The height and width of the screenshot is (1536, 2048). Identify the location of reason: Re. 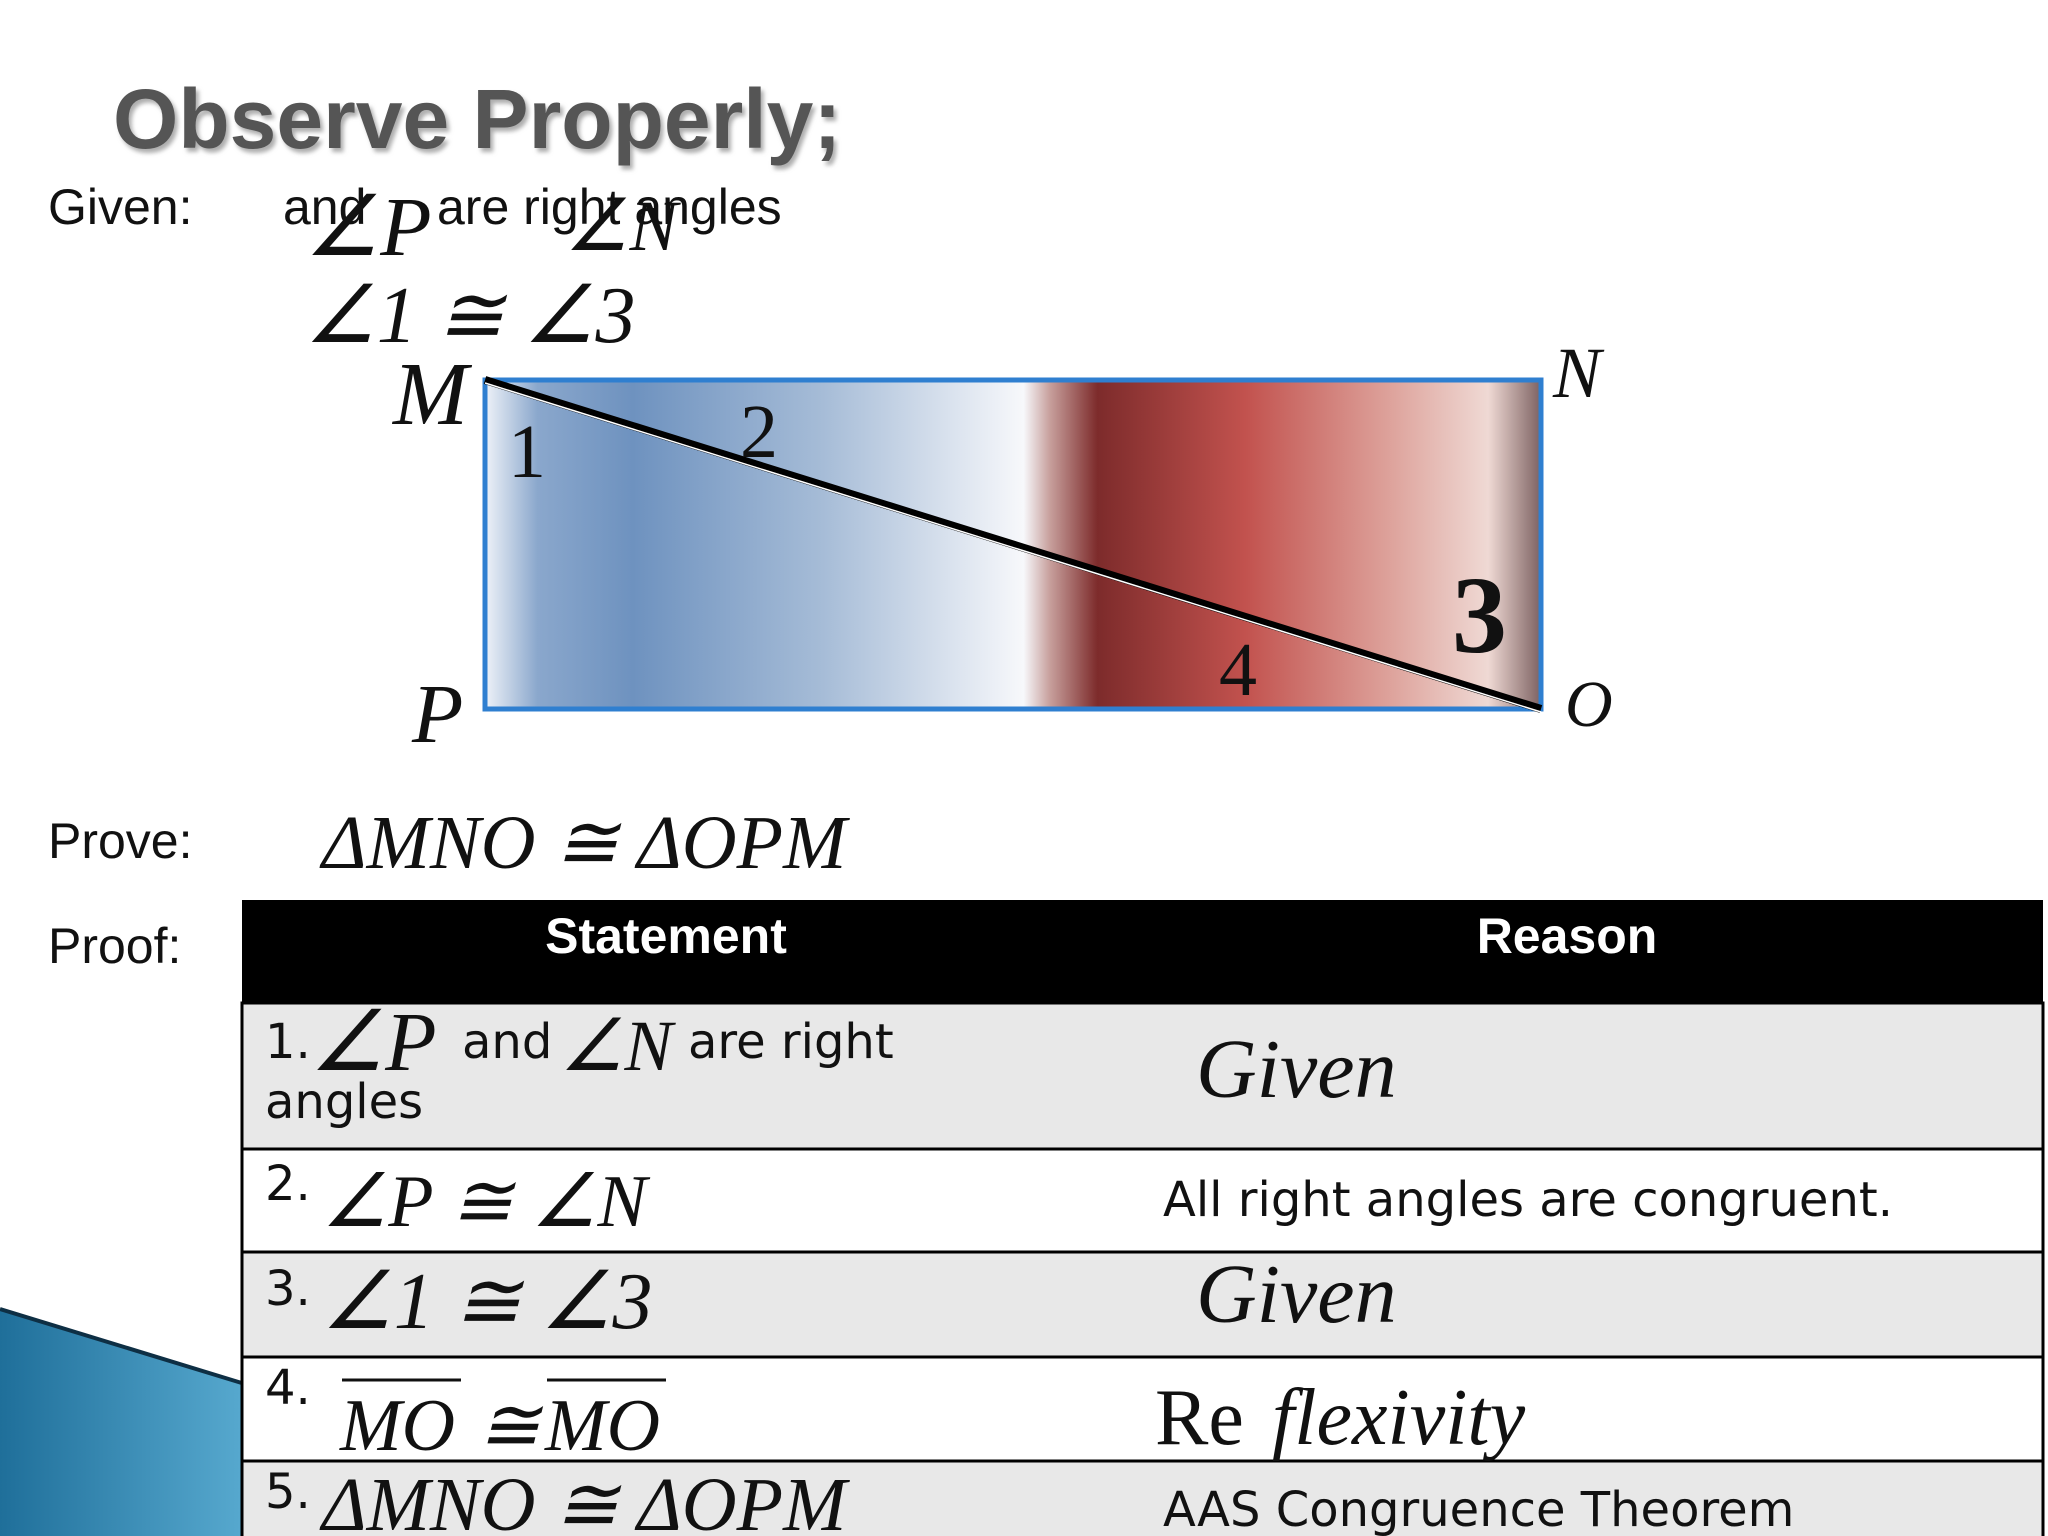
(1199, 1418).